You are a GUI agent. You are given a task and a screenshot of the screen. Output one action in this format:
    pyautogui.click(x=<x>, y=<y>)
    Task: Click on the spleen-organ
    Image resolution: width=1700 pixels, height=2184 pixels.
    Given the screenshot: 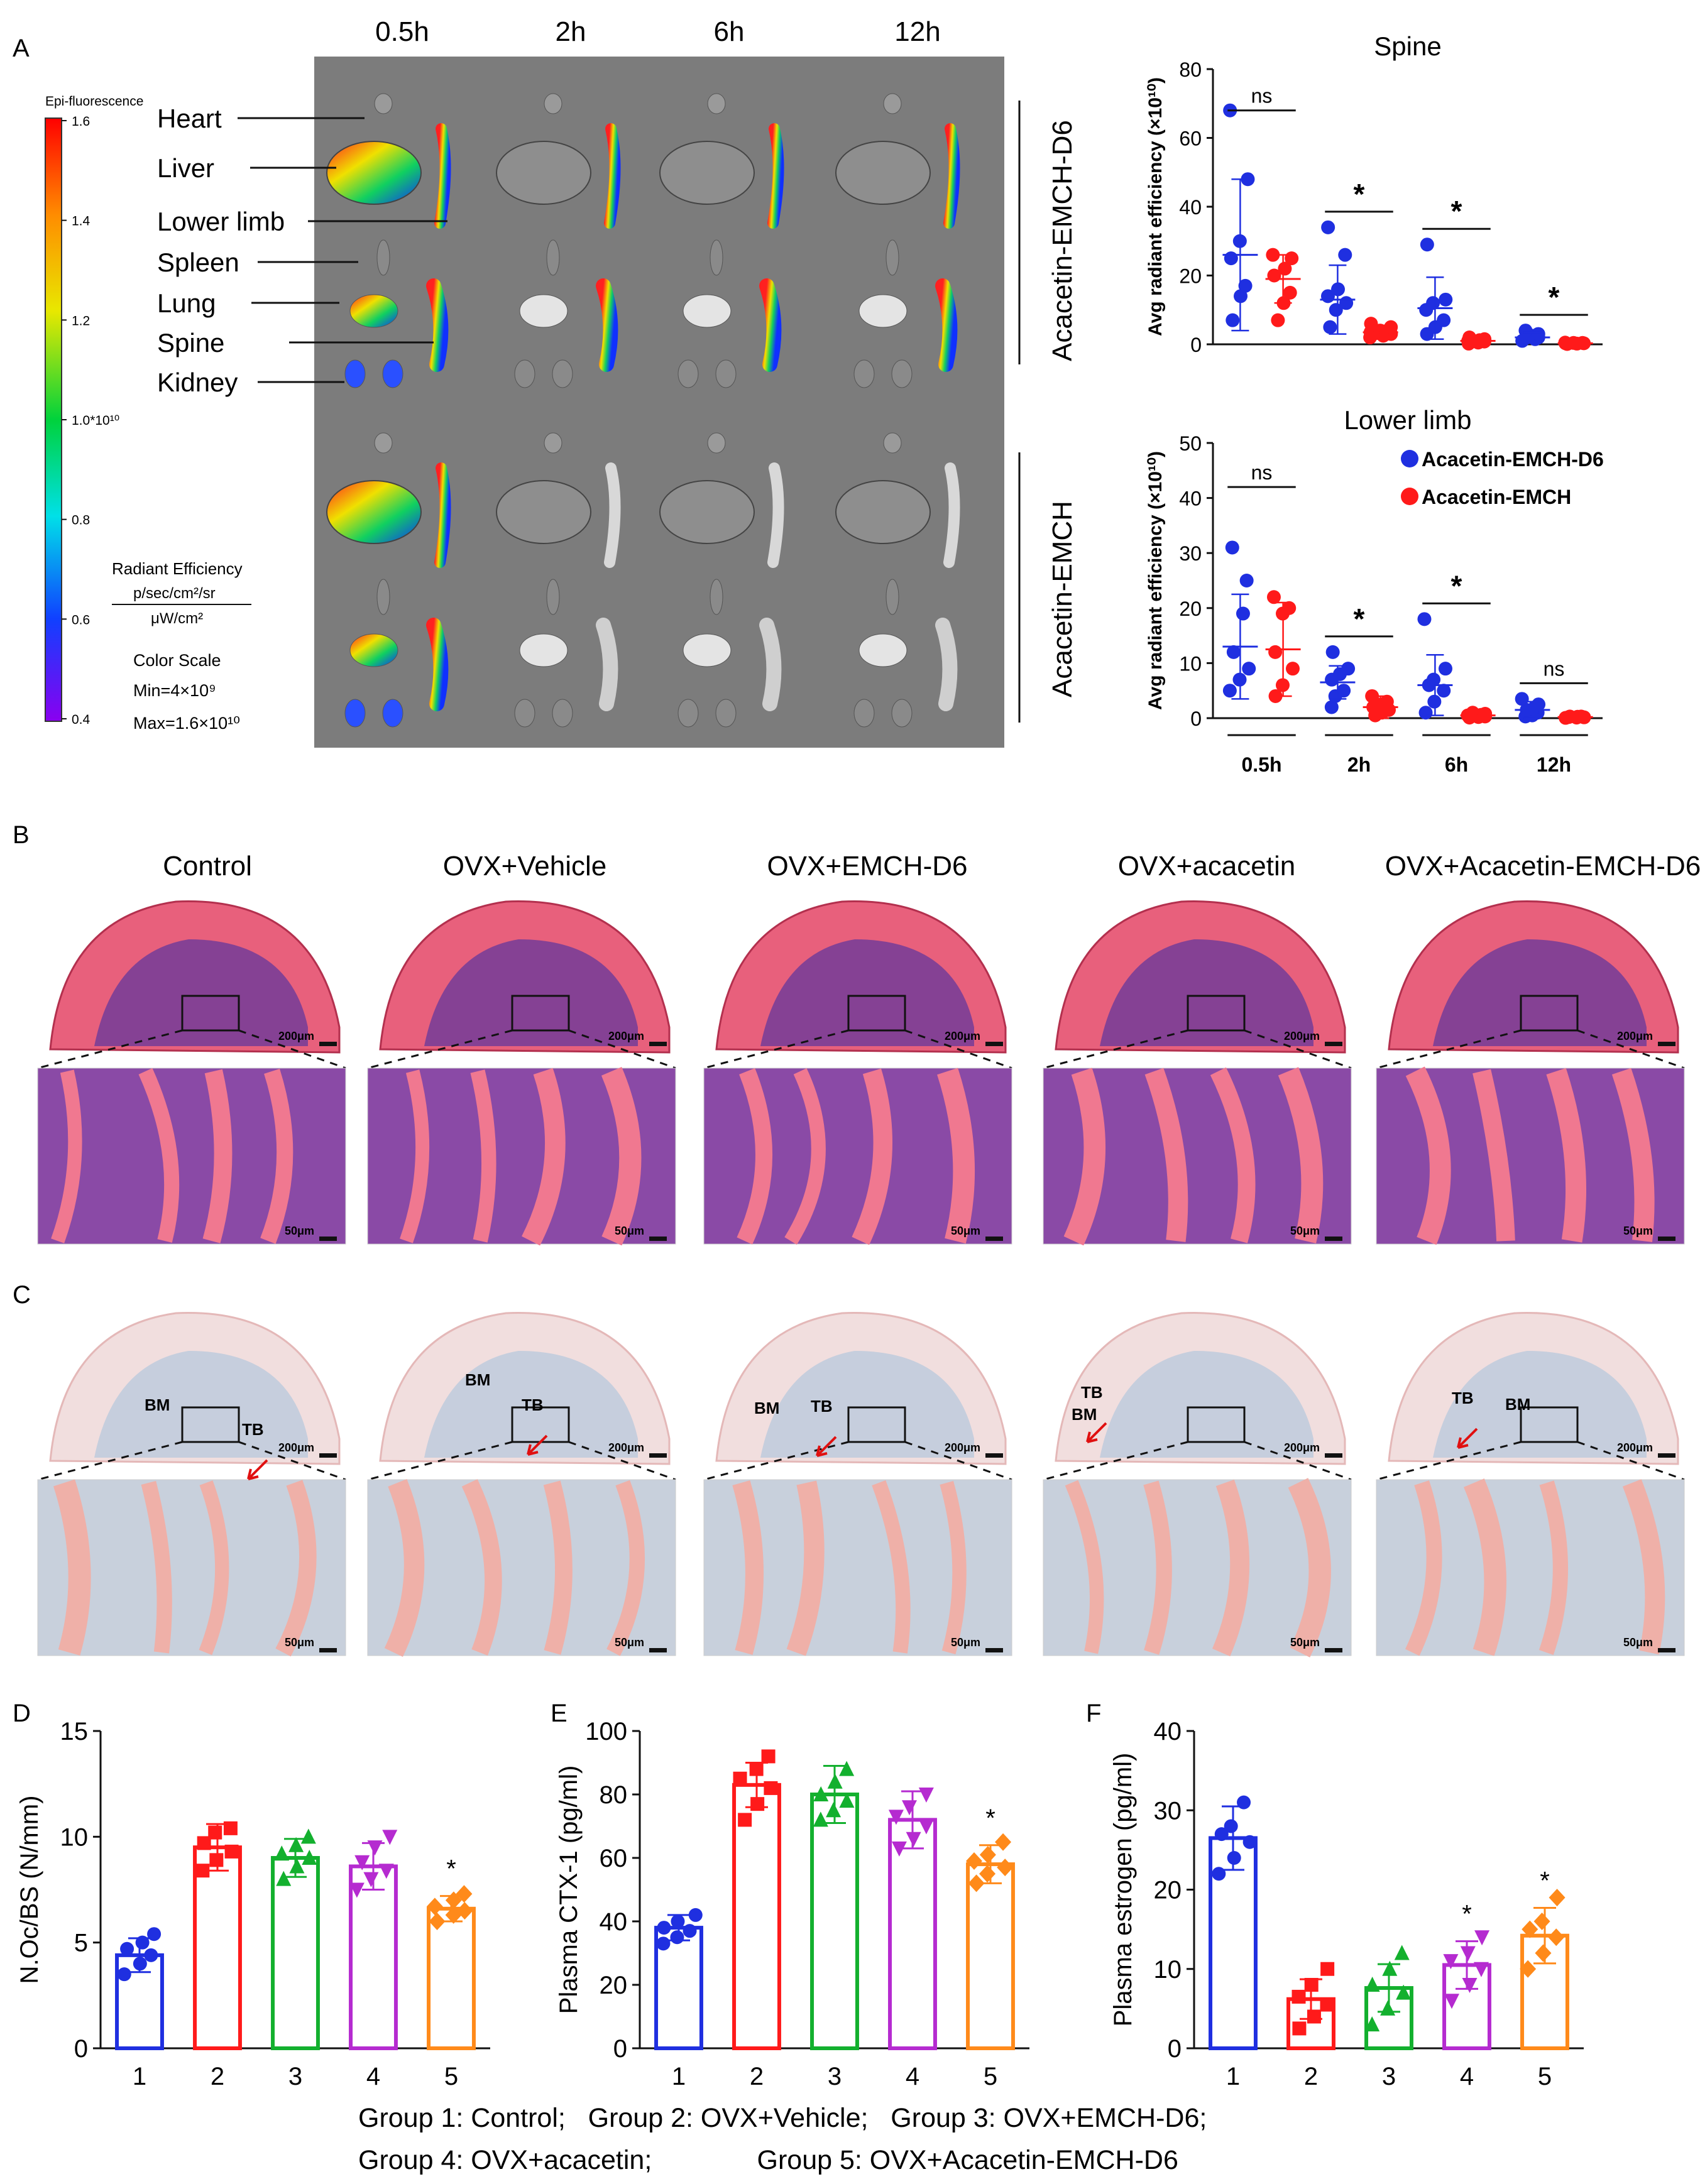 What is the action you would take?
    pyautogui.click(x=716, y=597)
    